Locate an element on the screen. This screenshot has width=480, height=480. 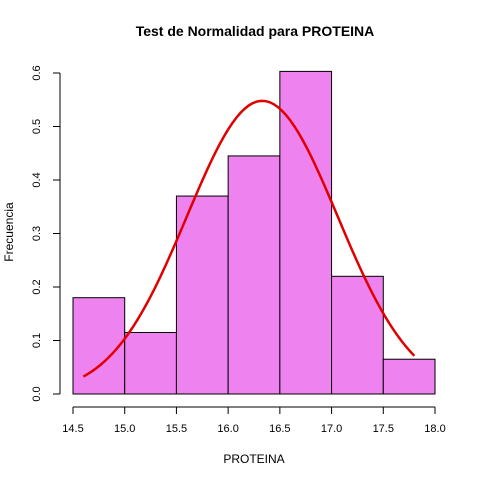
y-tick-label: 0.2 is located at coordinates (37, 286).